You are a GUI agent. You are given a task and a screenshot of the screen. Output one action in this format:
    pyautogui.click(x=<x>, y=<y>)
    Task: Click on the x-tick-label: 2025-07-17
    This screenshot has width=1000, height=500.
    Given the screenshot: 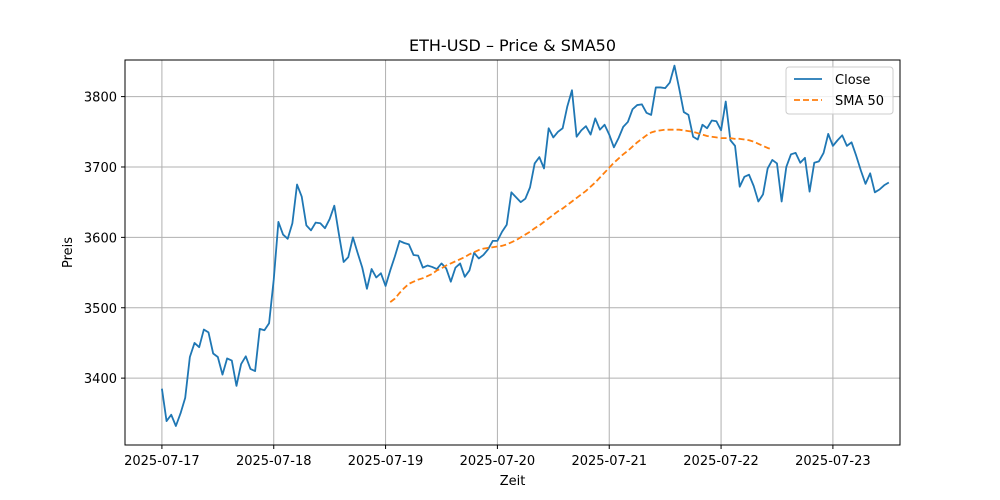 What is the action you would take?
    pyautogui.click(x=162, y=461)
    